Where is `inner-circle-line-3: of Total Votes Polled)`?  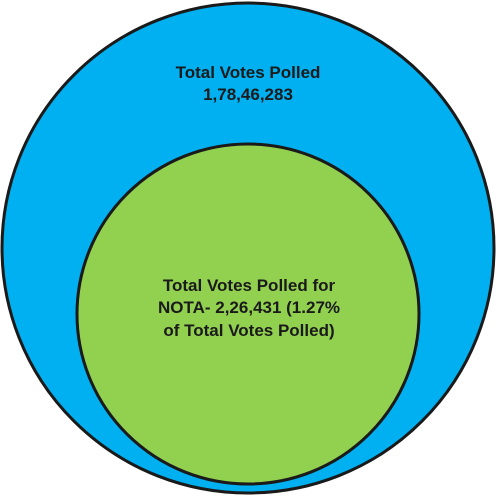
inner-circle-line-3: of Total Votes Polled) is located at coordinates (249, 330).